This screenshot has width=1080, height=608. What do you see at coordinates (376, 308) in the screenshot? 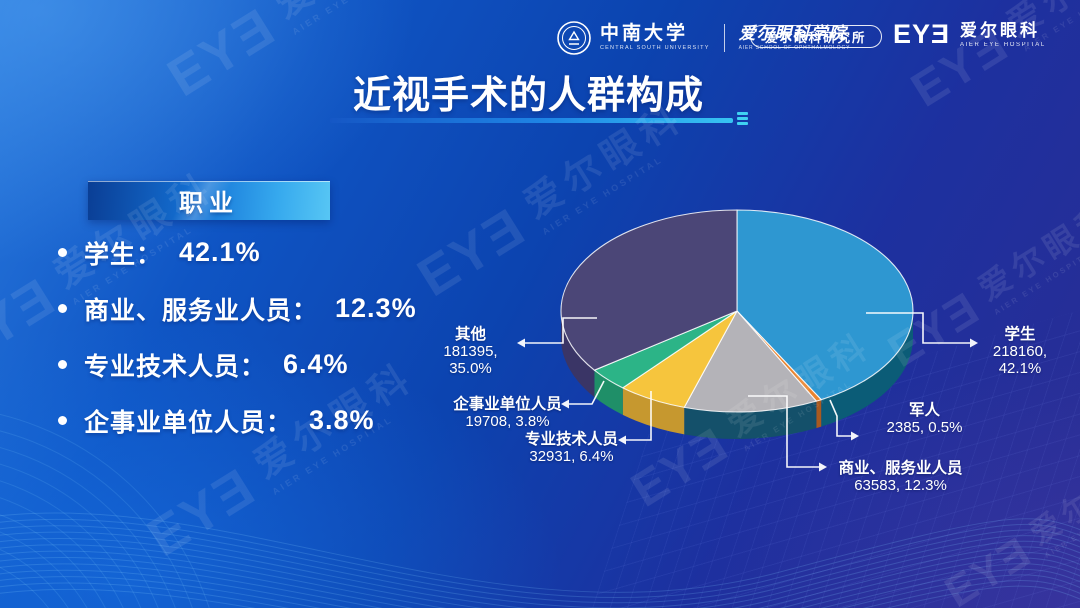
I see `bullet-value: 12.3%` at bounding box center [376, 308].